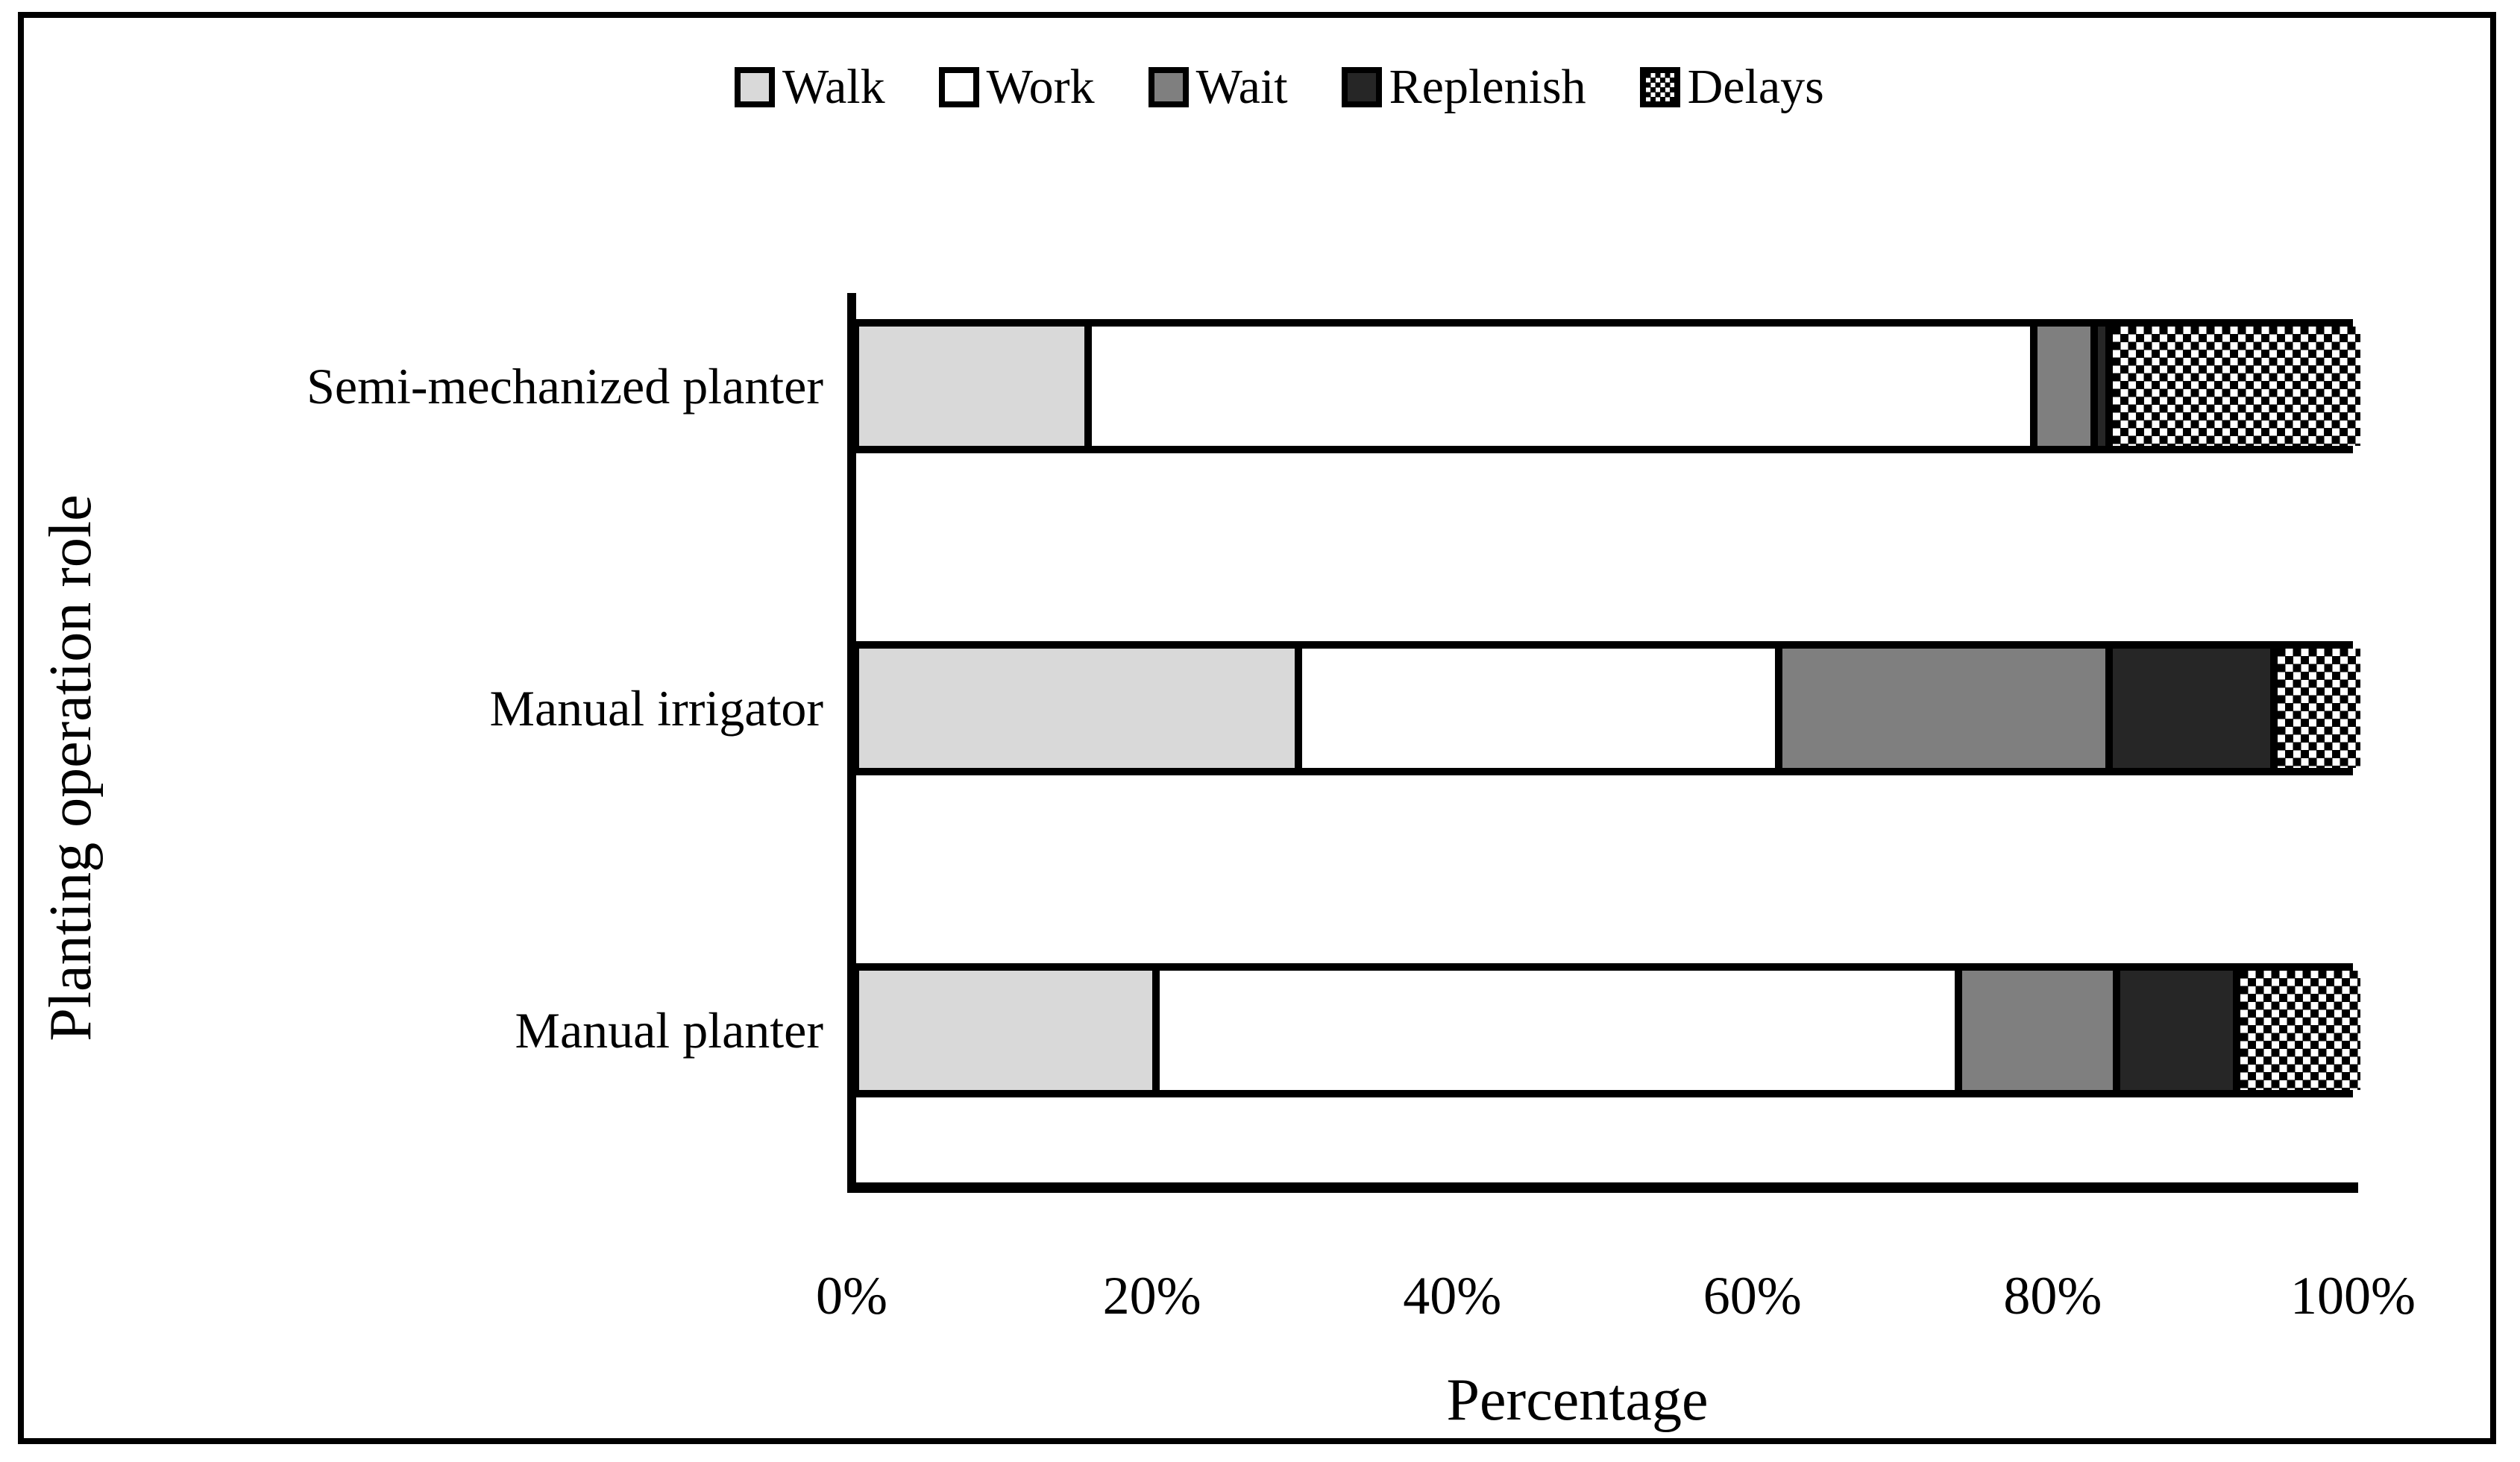  I want to click on x-axis-title: Percentage, so click(1577, 1400).